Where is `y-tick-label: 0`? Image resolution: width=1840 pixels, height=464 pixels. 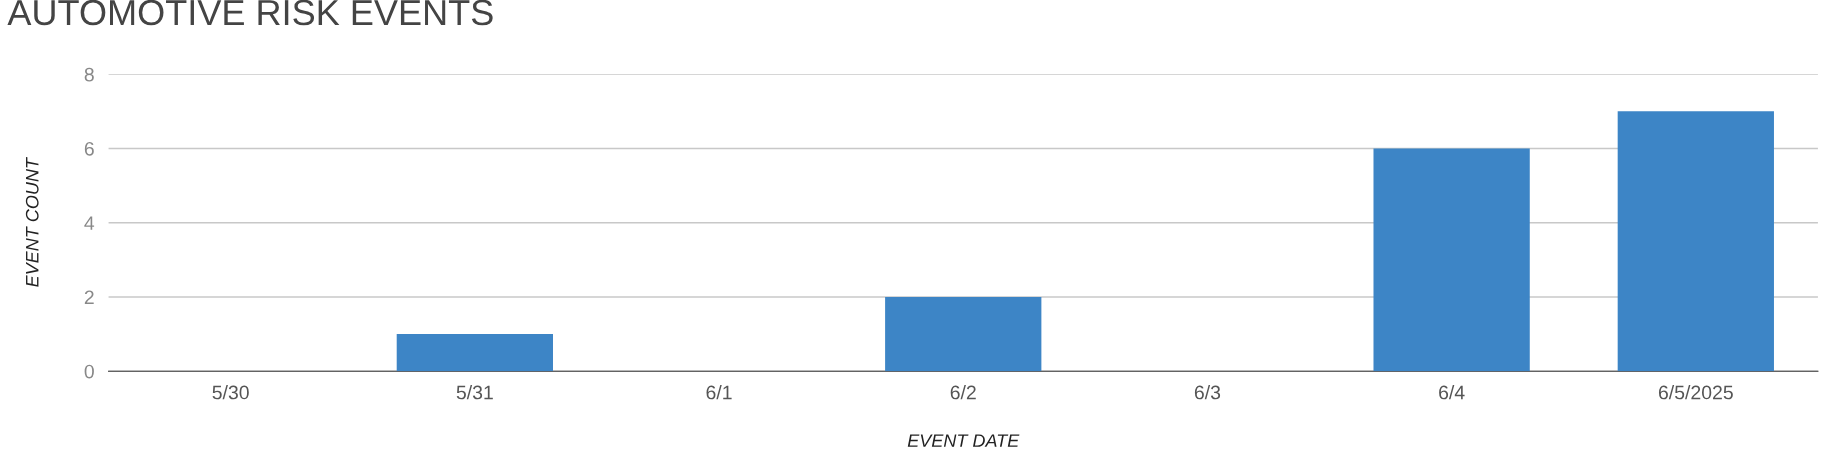
y-tick-label: 0 is located at coordinates (89, 371).